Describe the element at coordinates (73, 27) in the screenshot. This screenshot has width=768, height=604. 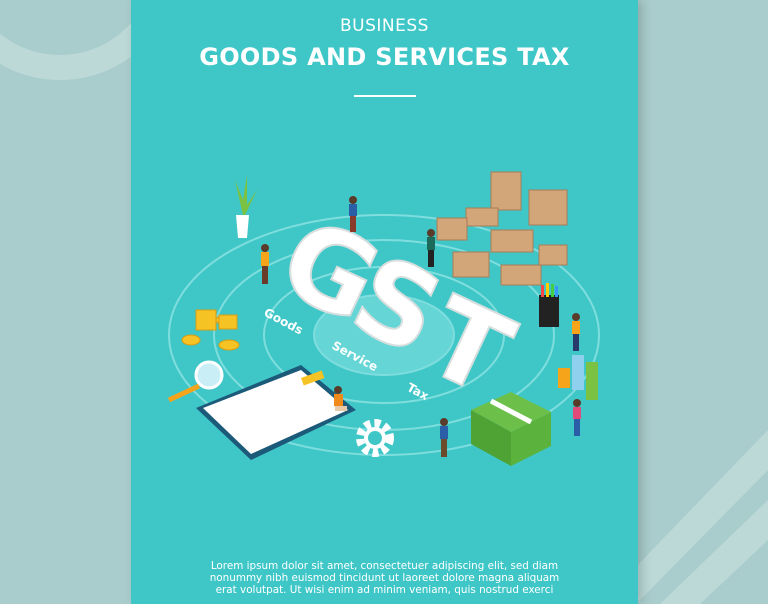
I see `bg-circle-inner` at that location.